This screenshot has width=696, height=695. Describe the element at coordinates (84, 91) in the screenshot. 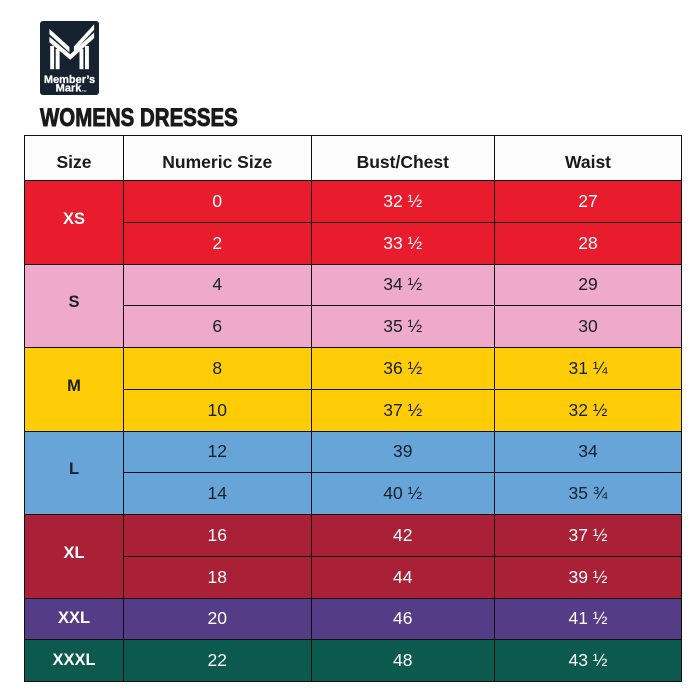

I see `svg-text: TM` at that location.